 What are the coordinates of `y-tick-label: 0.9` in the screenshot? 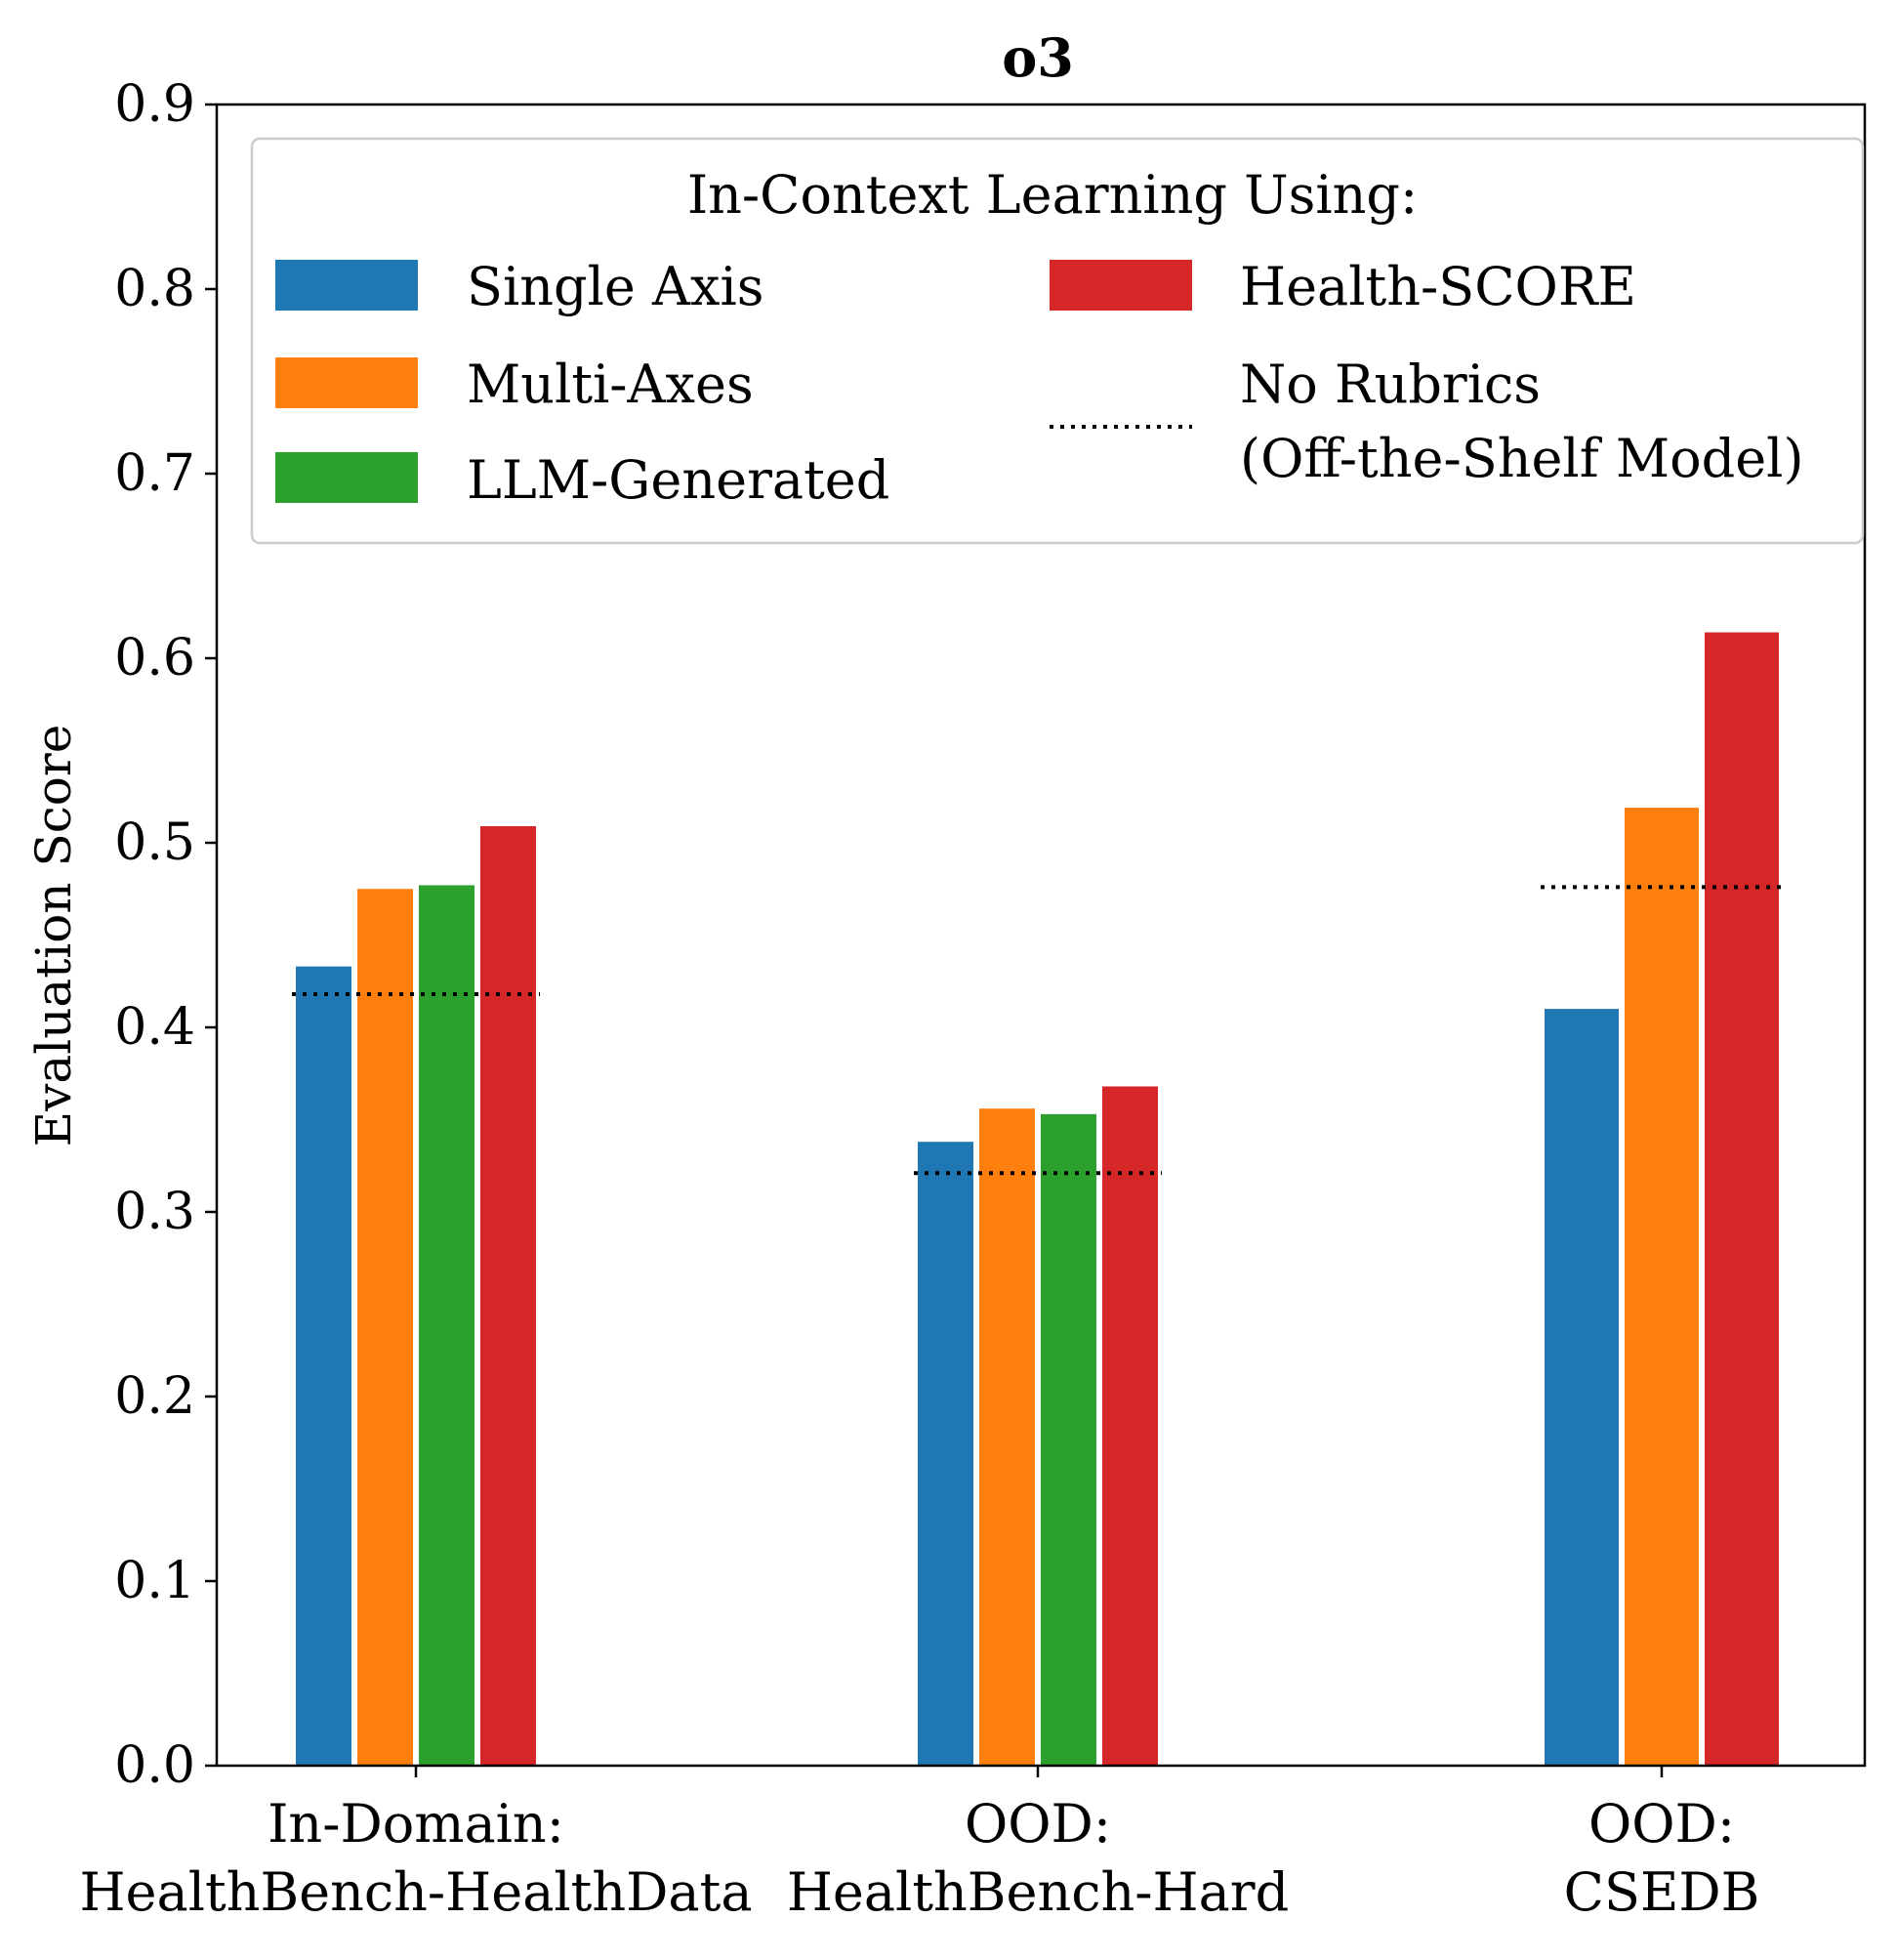 It's located at (154, 104).